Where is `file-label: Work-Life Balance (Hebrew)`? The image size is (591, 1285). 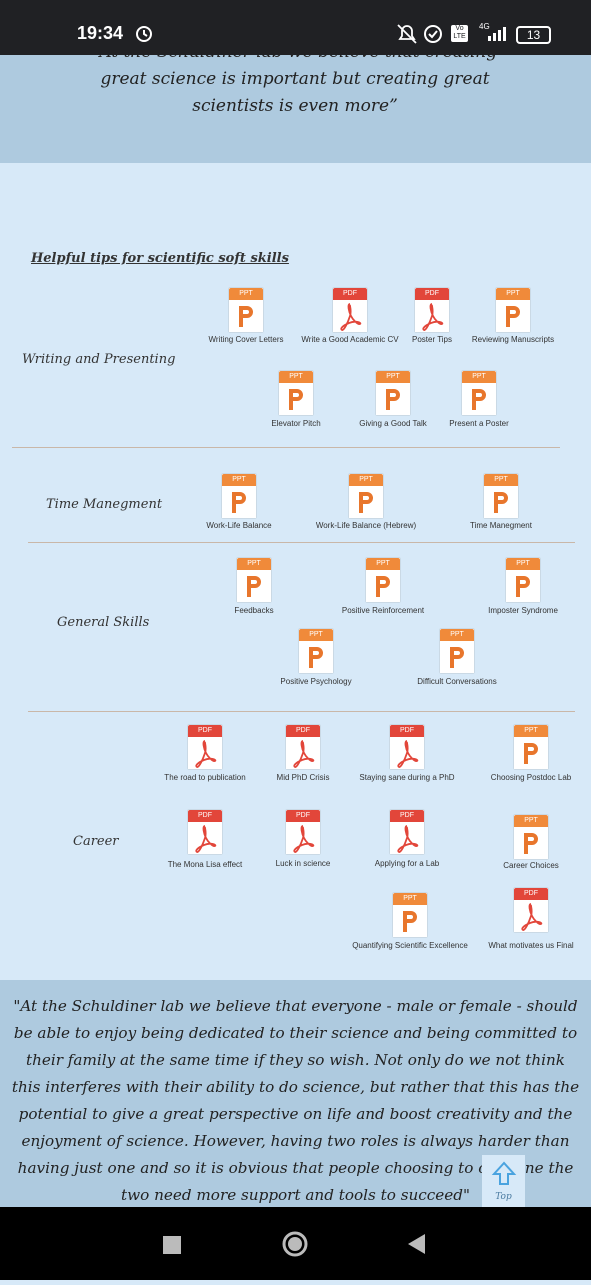 file-label: Work-Life Balance (Hebrew) is located at coordinates (366, 525).